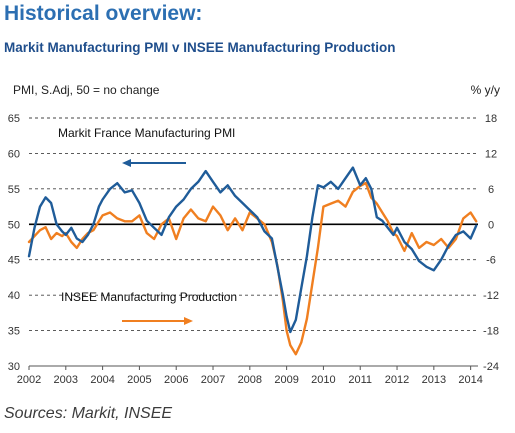 This screenshot has height=433, width=515. I want to click on x-tick-label: 2002, so click(29, 380).